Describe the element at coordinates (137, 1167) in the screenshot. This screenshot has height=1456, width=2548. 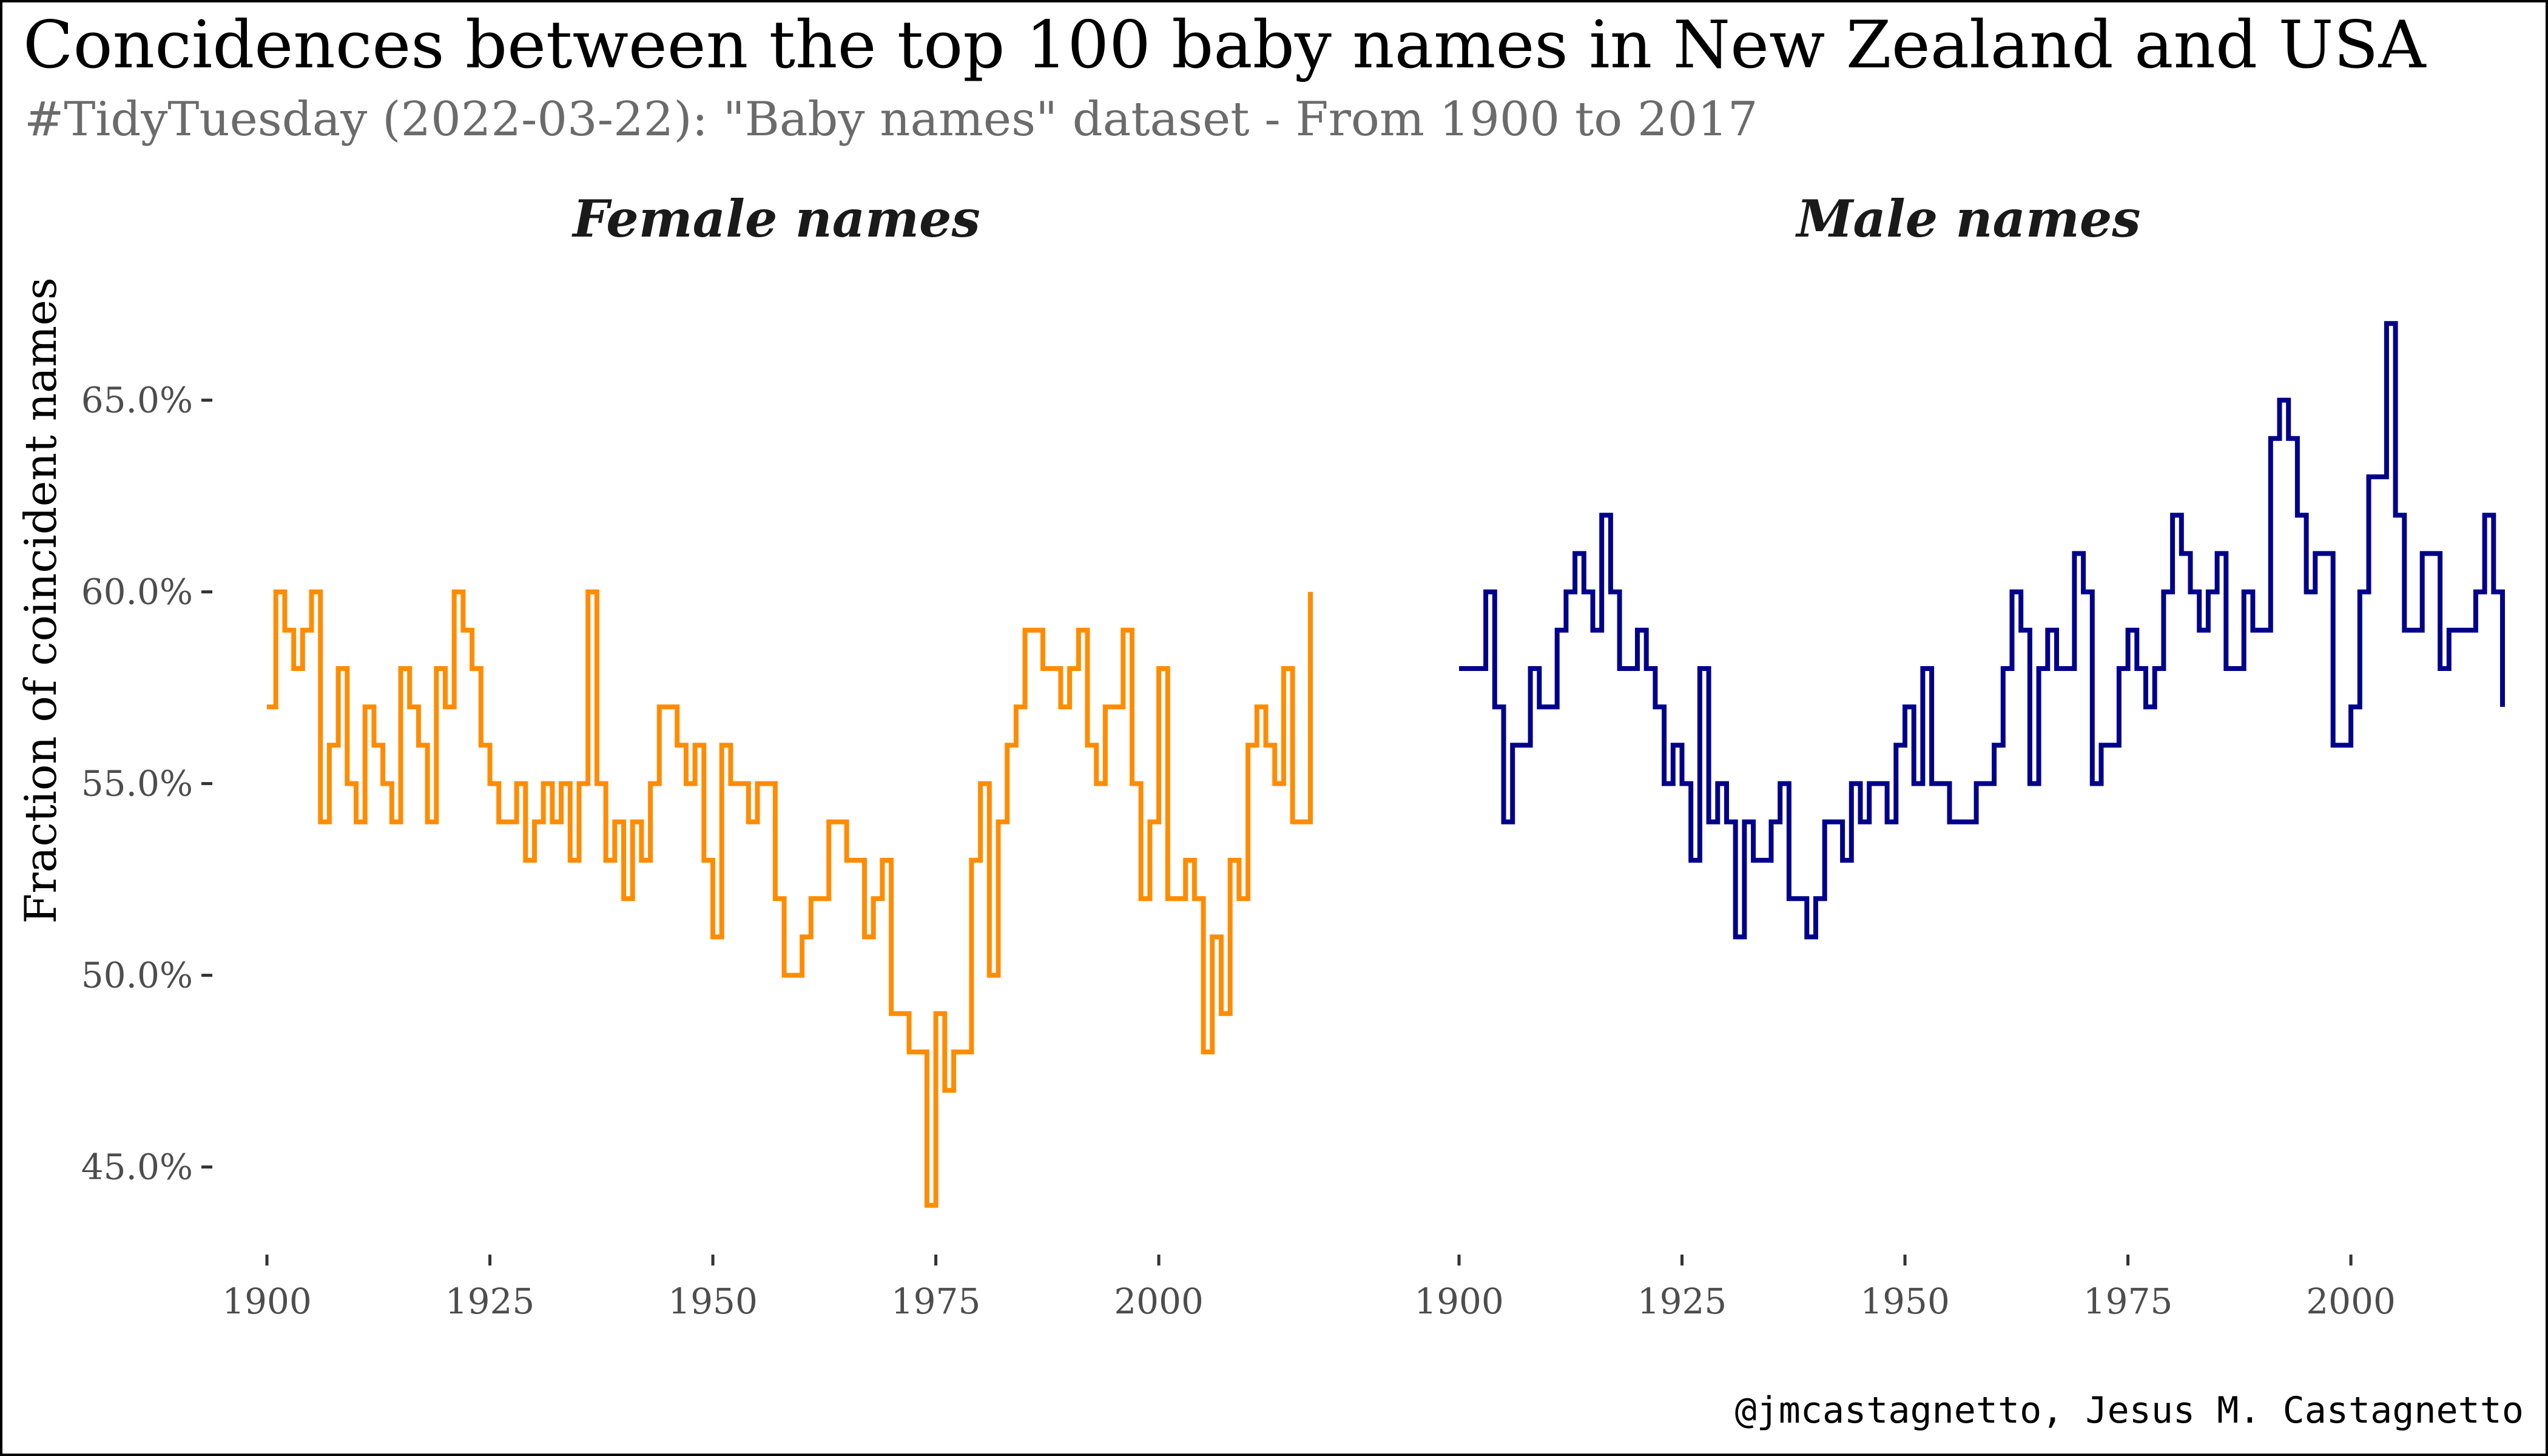
I see `y-tick-label: 45.0%` at that location.